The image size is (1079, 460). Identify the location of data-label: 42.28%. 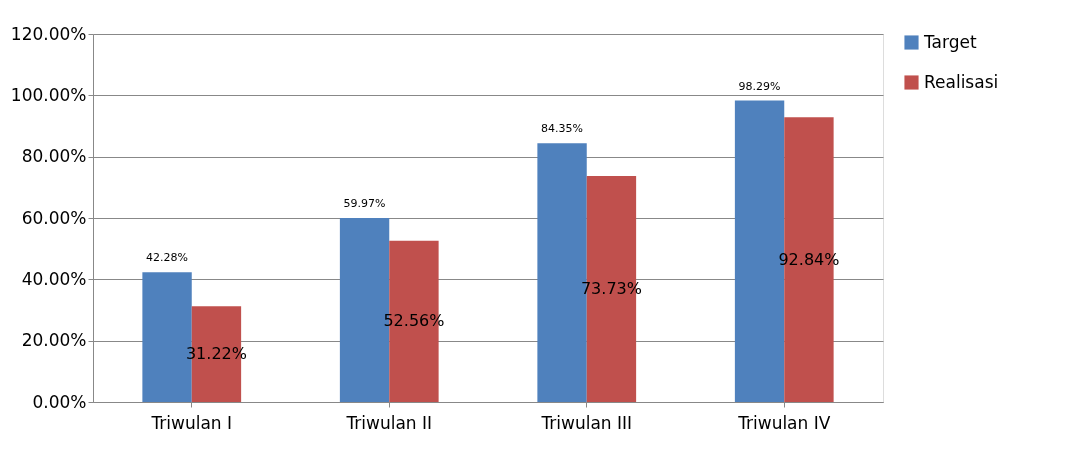
(167, 258).